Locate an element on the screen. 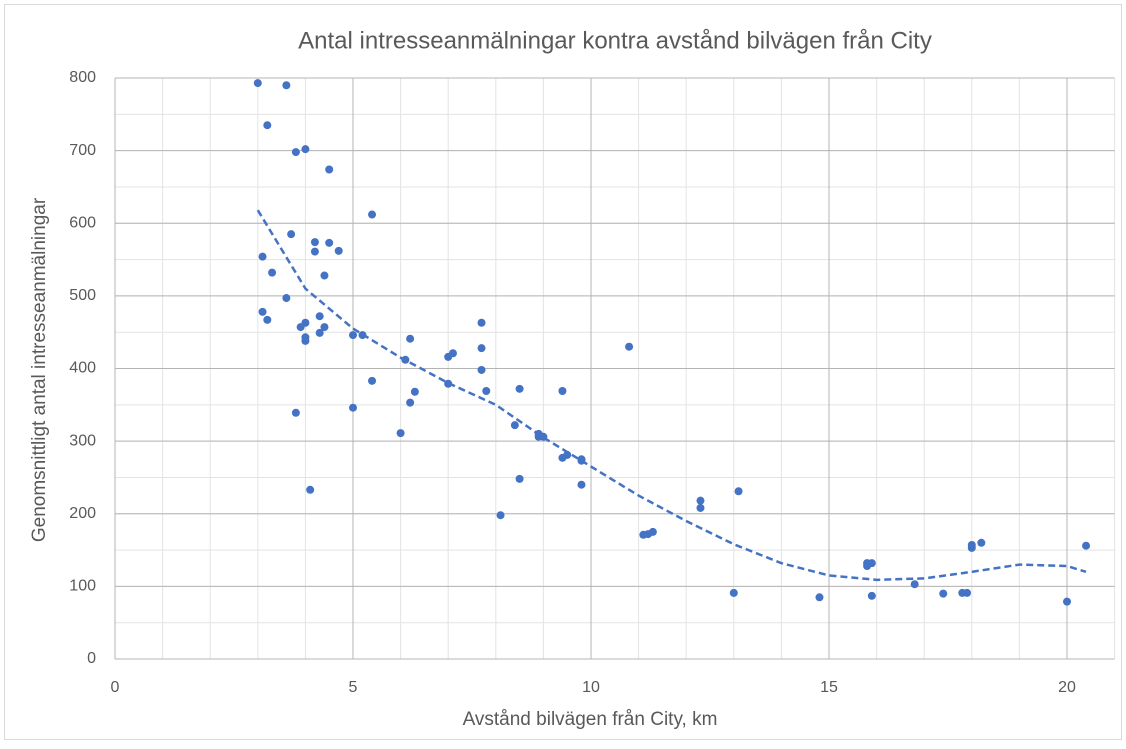  y-tick-label: 700 is located at coordinates (82, 150).